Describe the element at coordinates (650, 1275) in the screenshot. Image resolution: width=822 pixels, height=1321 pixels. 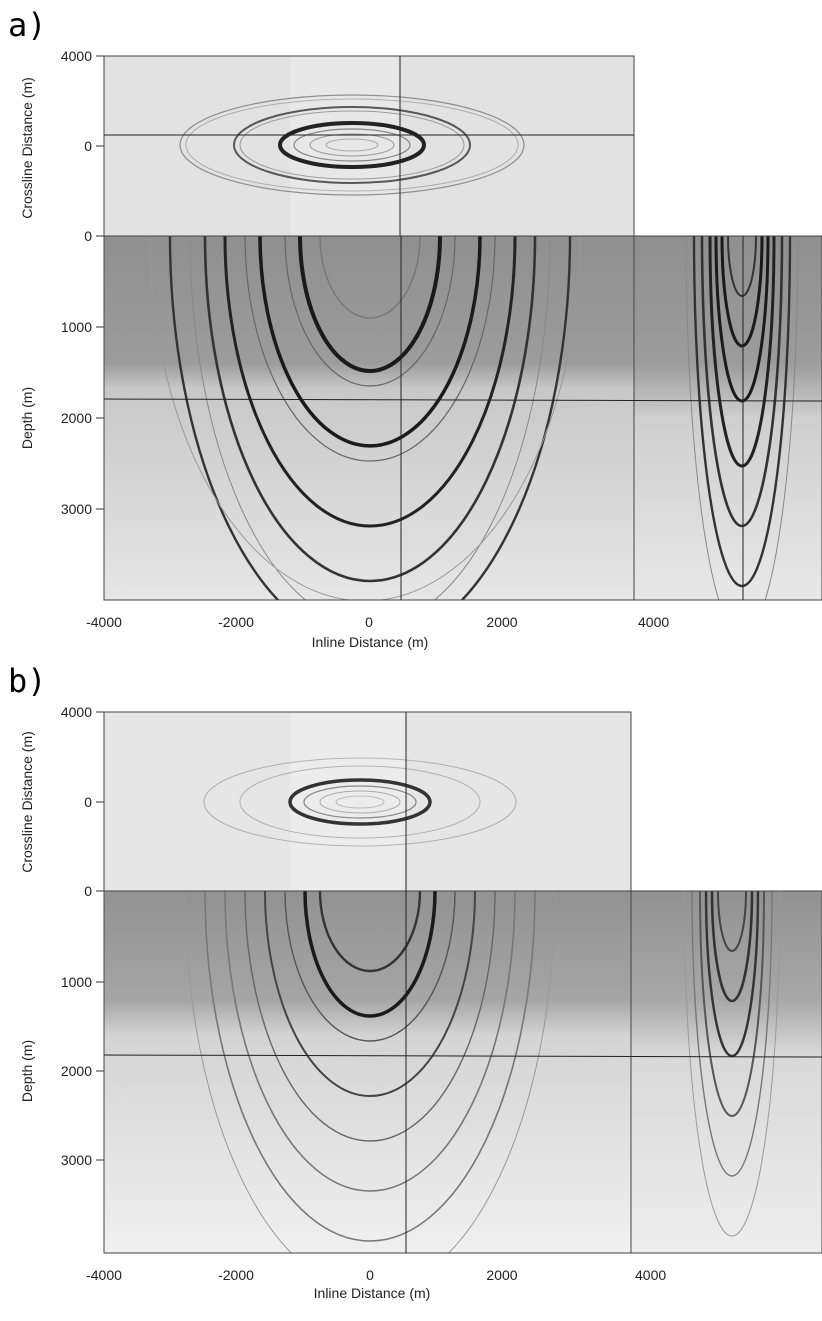
I see `b-inline-tick-4000: 4000` at that location.